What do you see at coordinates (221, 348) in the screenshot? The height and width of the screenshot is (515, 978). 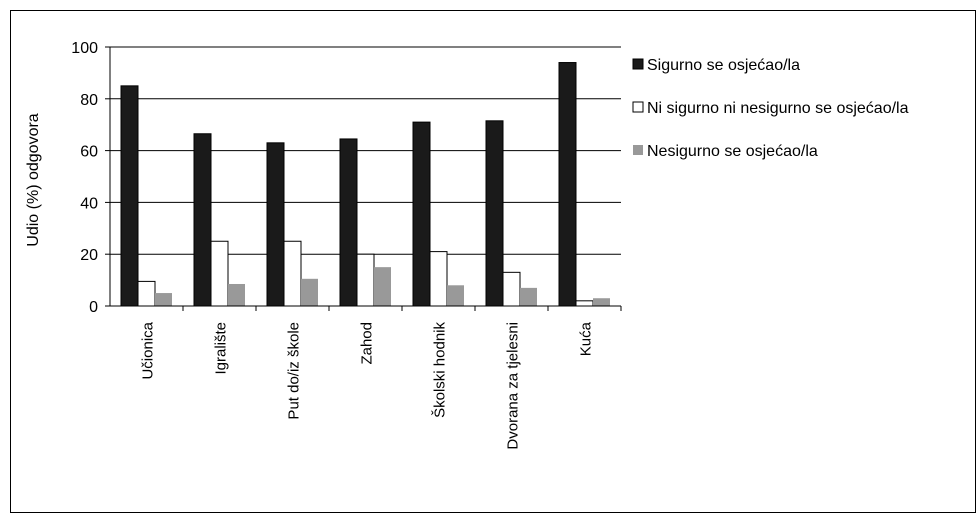 I see `x-tick-label: Igralište` at bounding box center [221, 348].